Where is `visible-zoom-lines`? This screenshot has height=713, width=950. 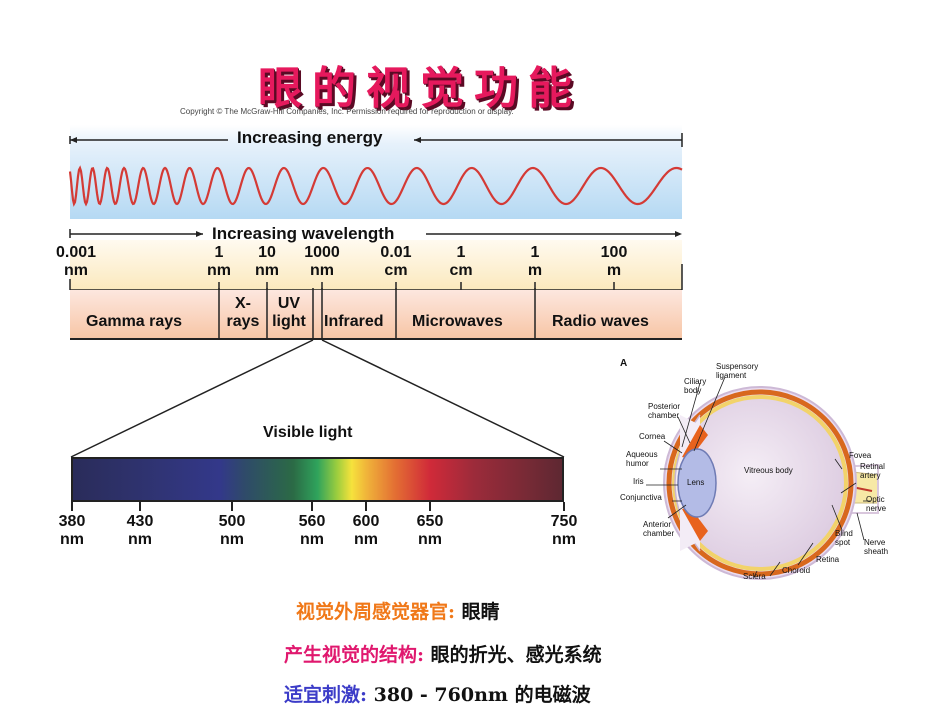 visible-zoom-lines is located at coordinates (317, 398).